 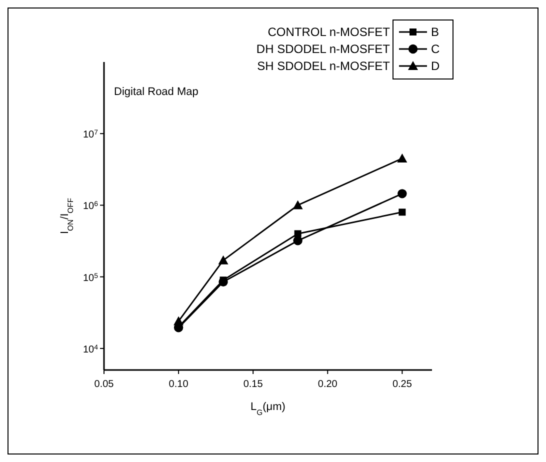 I want to click on legend-label: D, so click(x=435, y=66).